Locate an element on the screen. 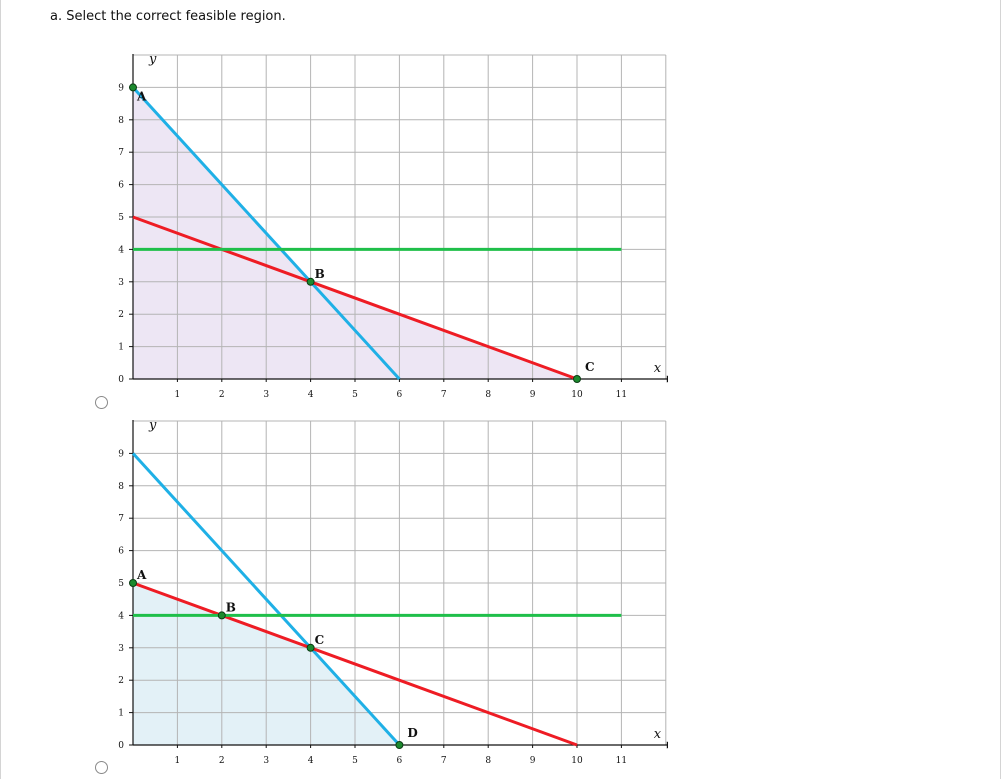 The width and height of the screenshot is (1003, 779). corner-point-d is located at coordinates (399, 745).